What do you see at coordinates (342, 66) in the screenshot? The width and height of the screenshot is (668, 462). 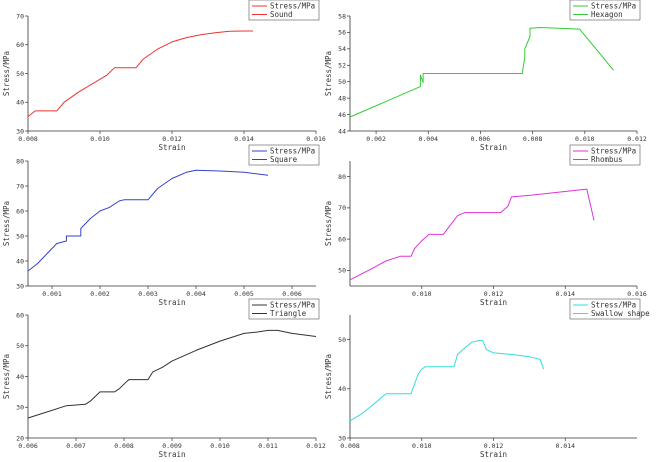 I see `y-tick-label: 52` at bounding box center [342, 66].